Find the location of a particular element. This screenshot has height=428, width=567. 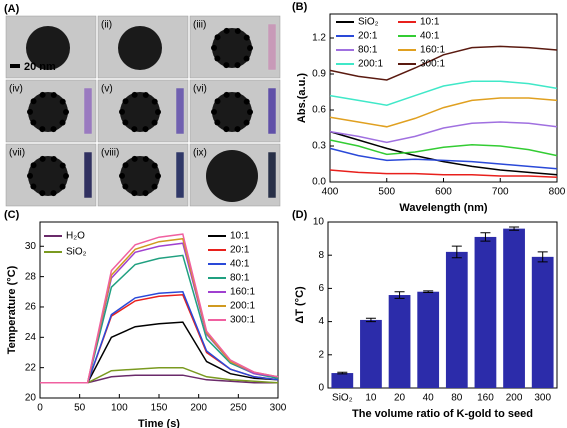

image-caption: (v) is located at coordinates (107, 89).